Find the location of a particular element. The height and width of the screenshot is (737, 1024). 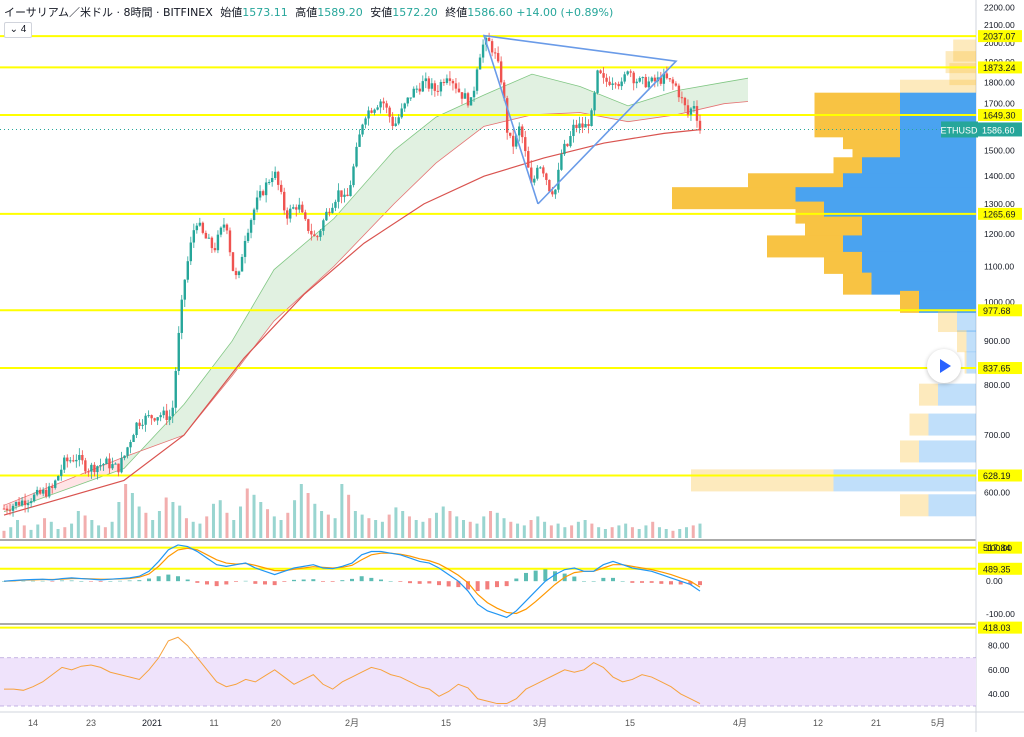

macd-axis-tick: 0.00 is located at coordinates (994, 581).